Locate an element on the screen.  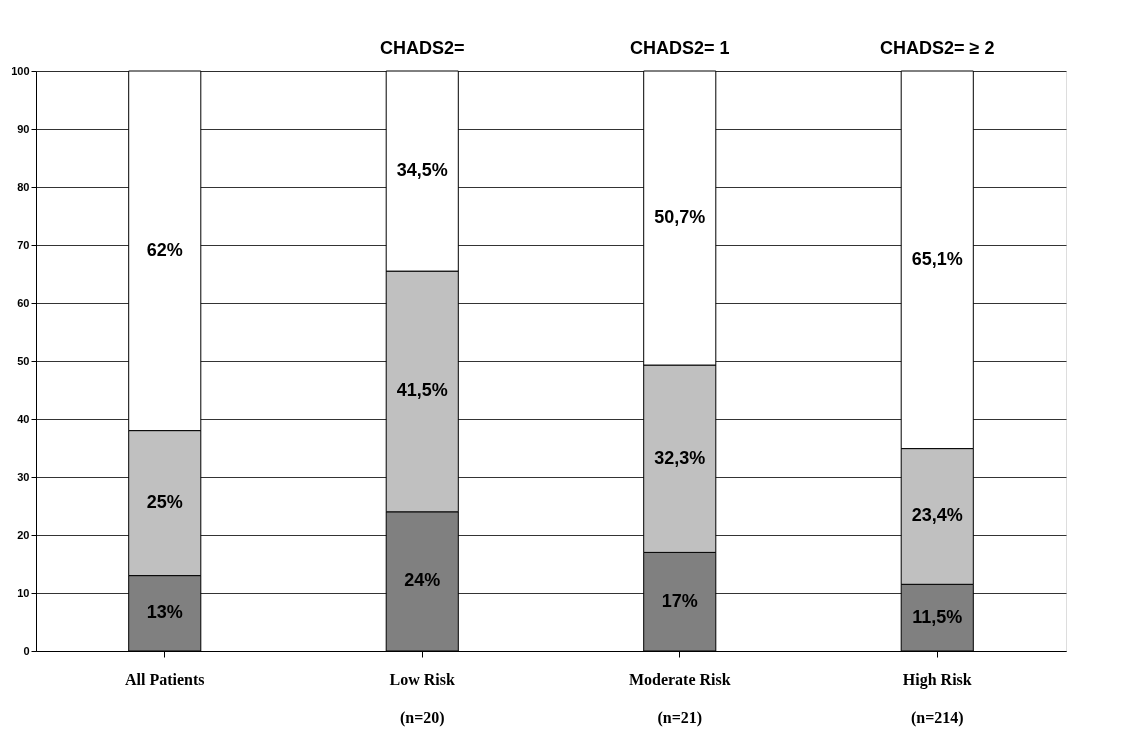
data-label: 50,7% is located at coordinates (680, 217).